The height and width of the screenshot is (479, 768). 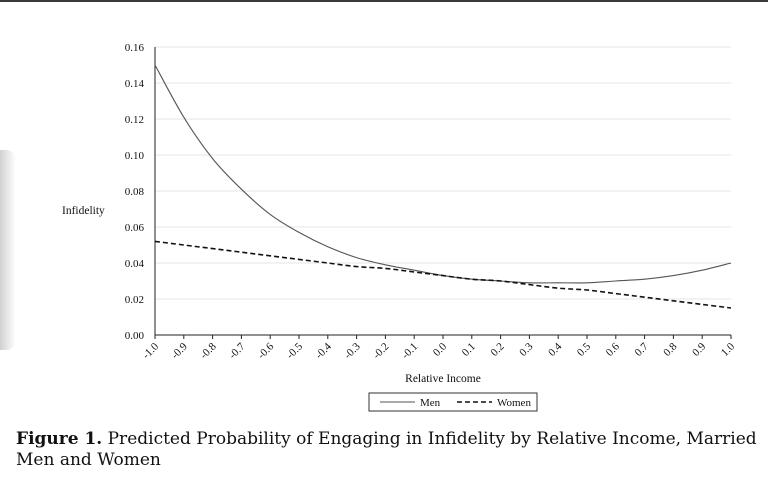 What do you see at coordinates (83, 211) in the screenshot?
I see `y-axis-label: Infidelity` at bounding box center [83, 211].